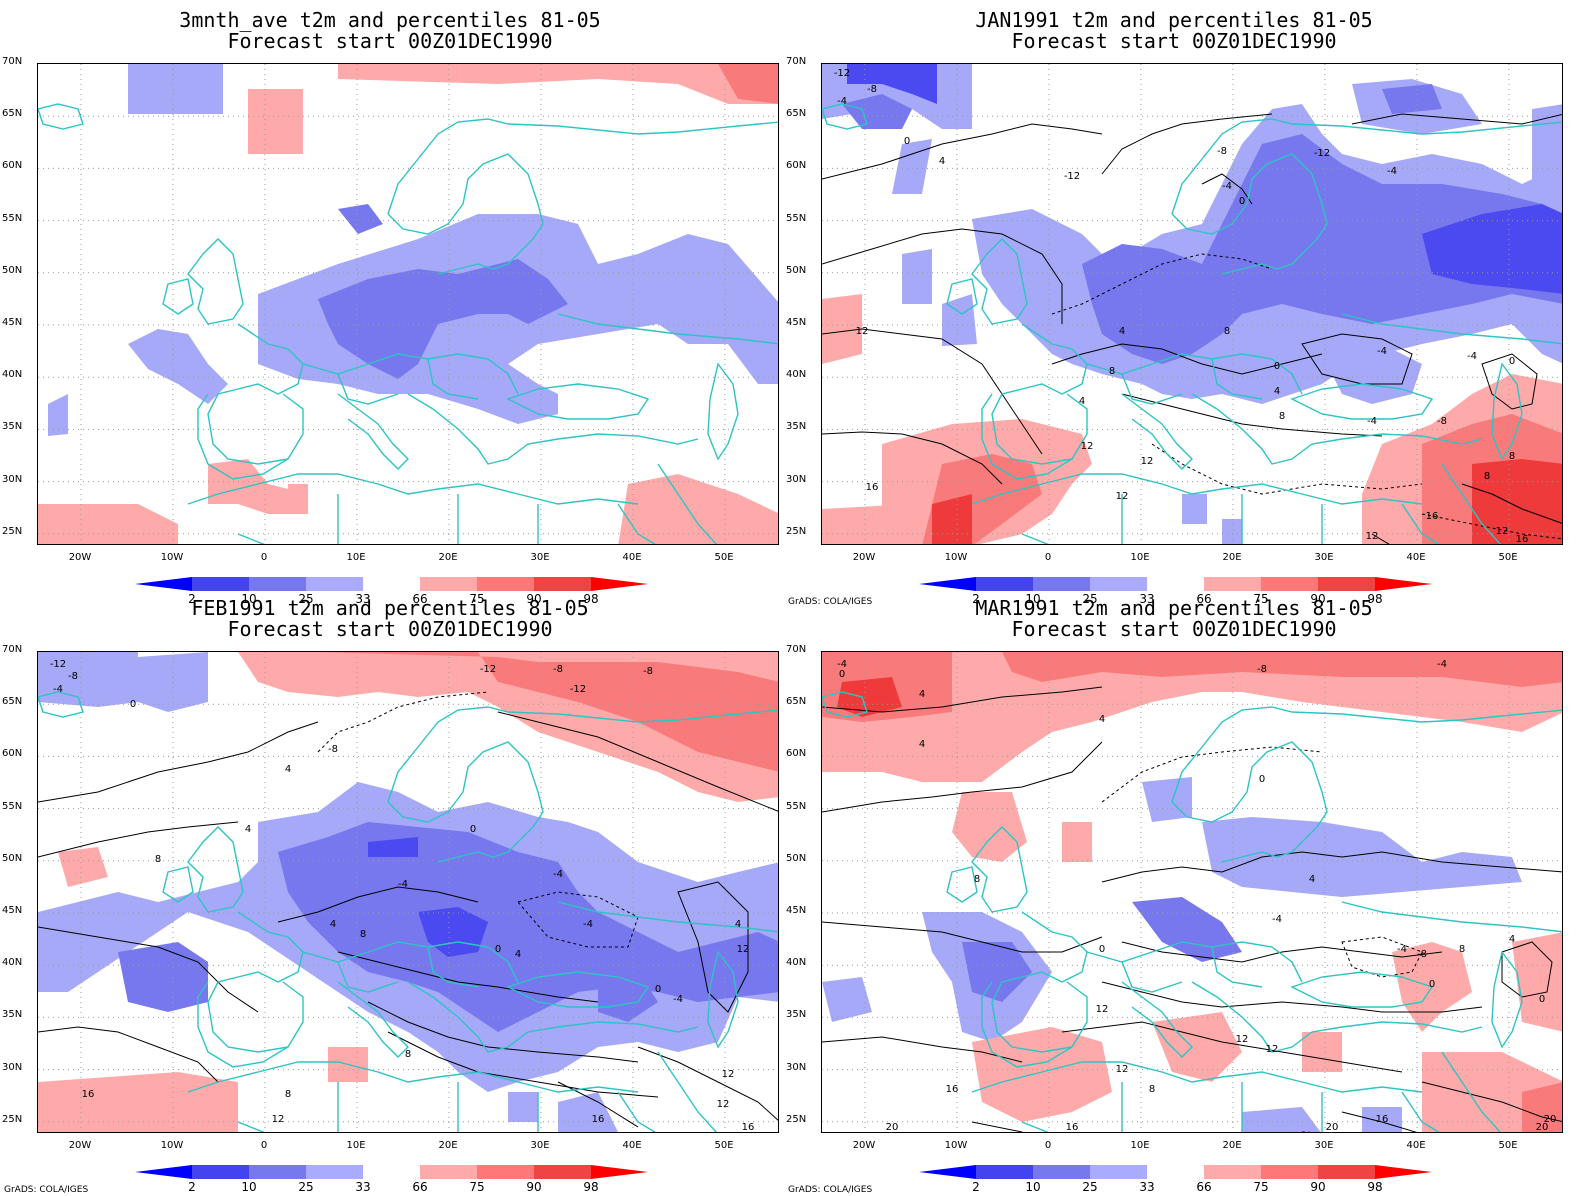 This screenshot has height=1196, width=1596. I want to click on x-tick-label: 10W, so click(172, 557).